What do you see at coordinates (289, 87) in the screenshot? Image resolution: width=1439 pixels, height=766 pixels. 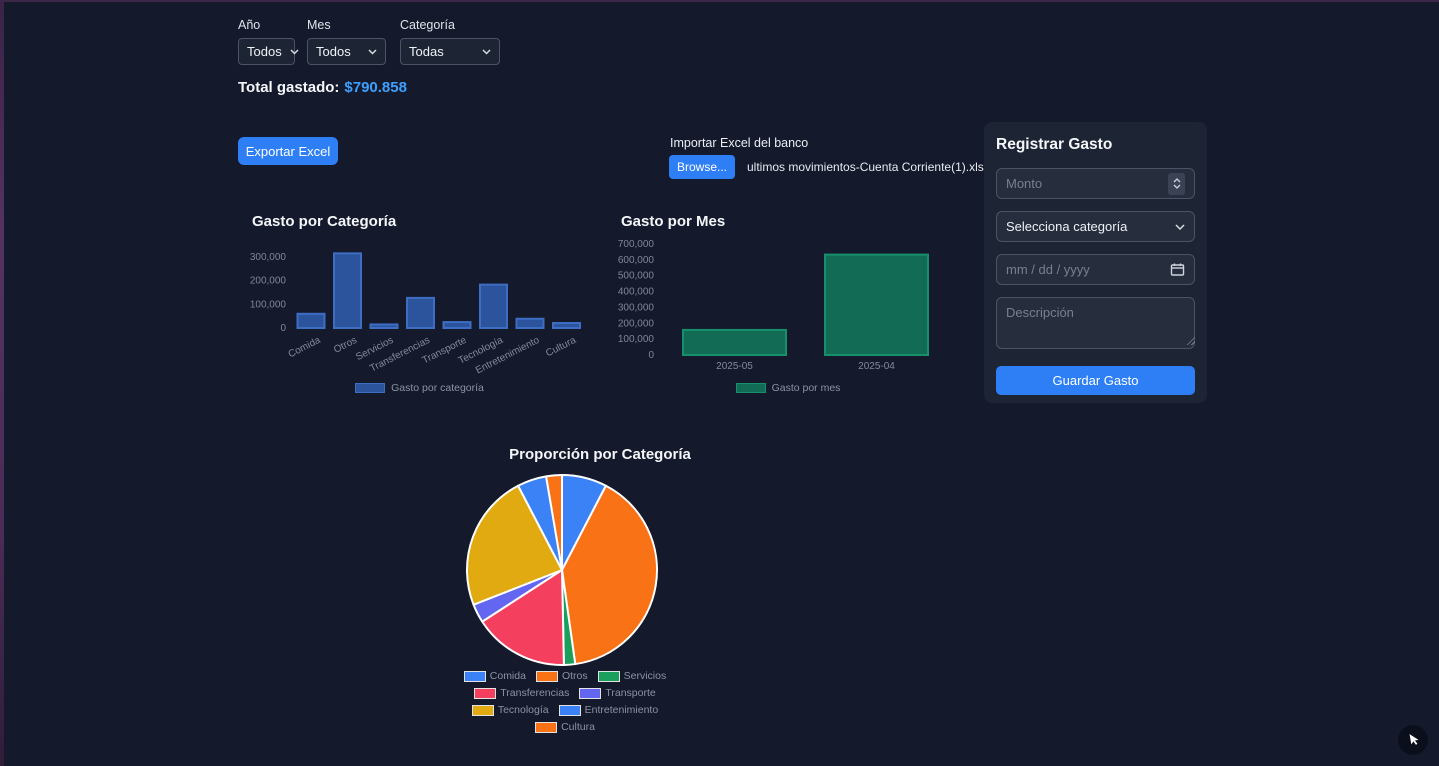 I see `total-spent-label: Total gastado:` at bounding box center [289, 87].